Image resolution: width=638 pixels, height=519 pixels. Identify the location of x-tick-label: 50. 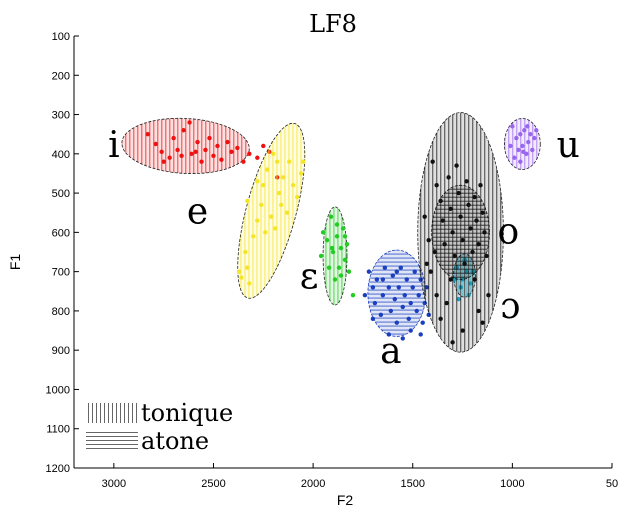
(612, 484).